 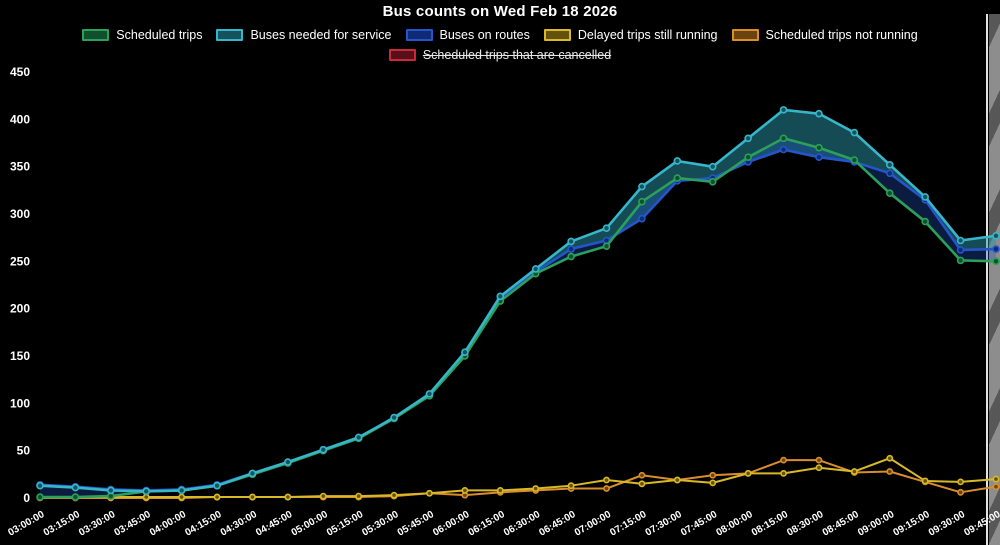 I want to click on legend-item-delayed-trips-still-running: Delayed trips still running, so click(x=630, y=35).